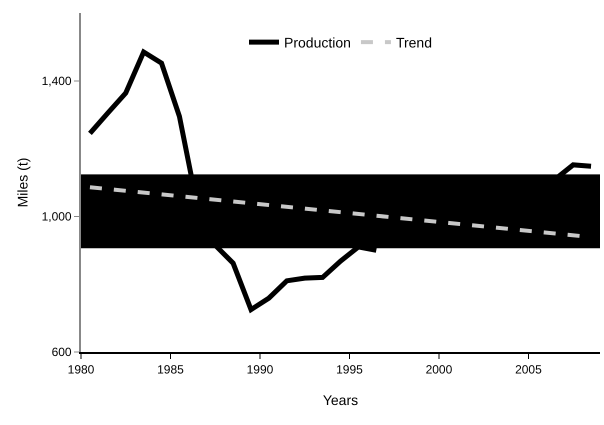  What do you see at coordinates (170, 369) in the screenshot?
I see `x-tick-label: 1985` at bounding box center [170, 369].